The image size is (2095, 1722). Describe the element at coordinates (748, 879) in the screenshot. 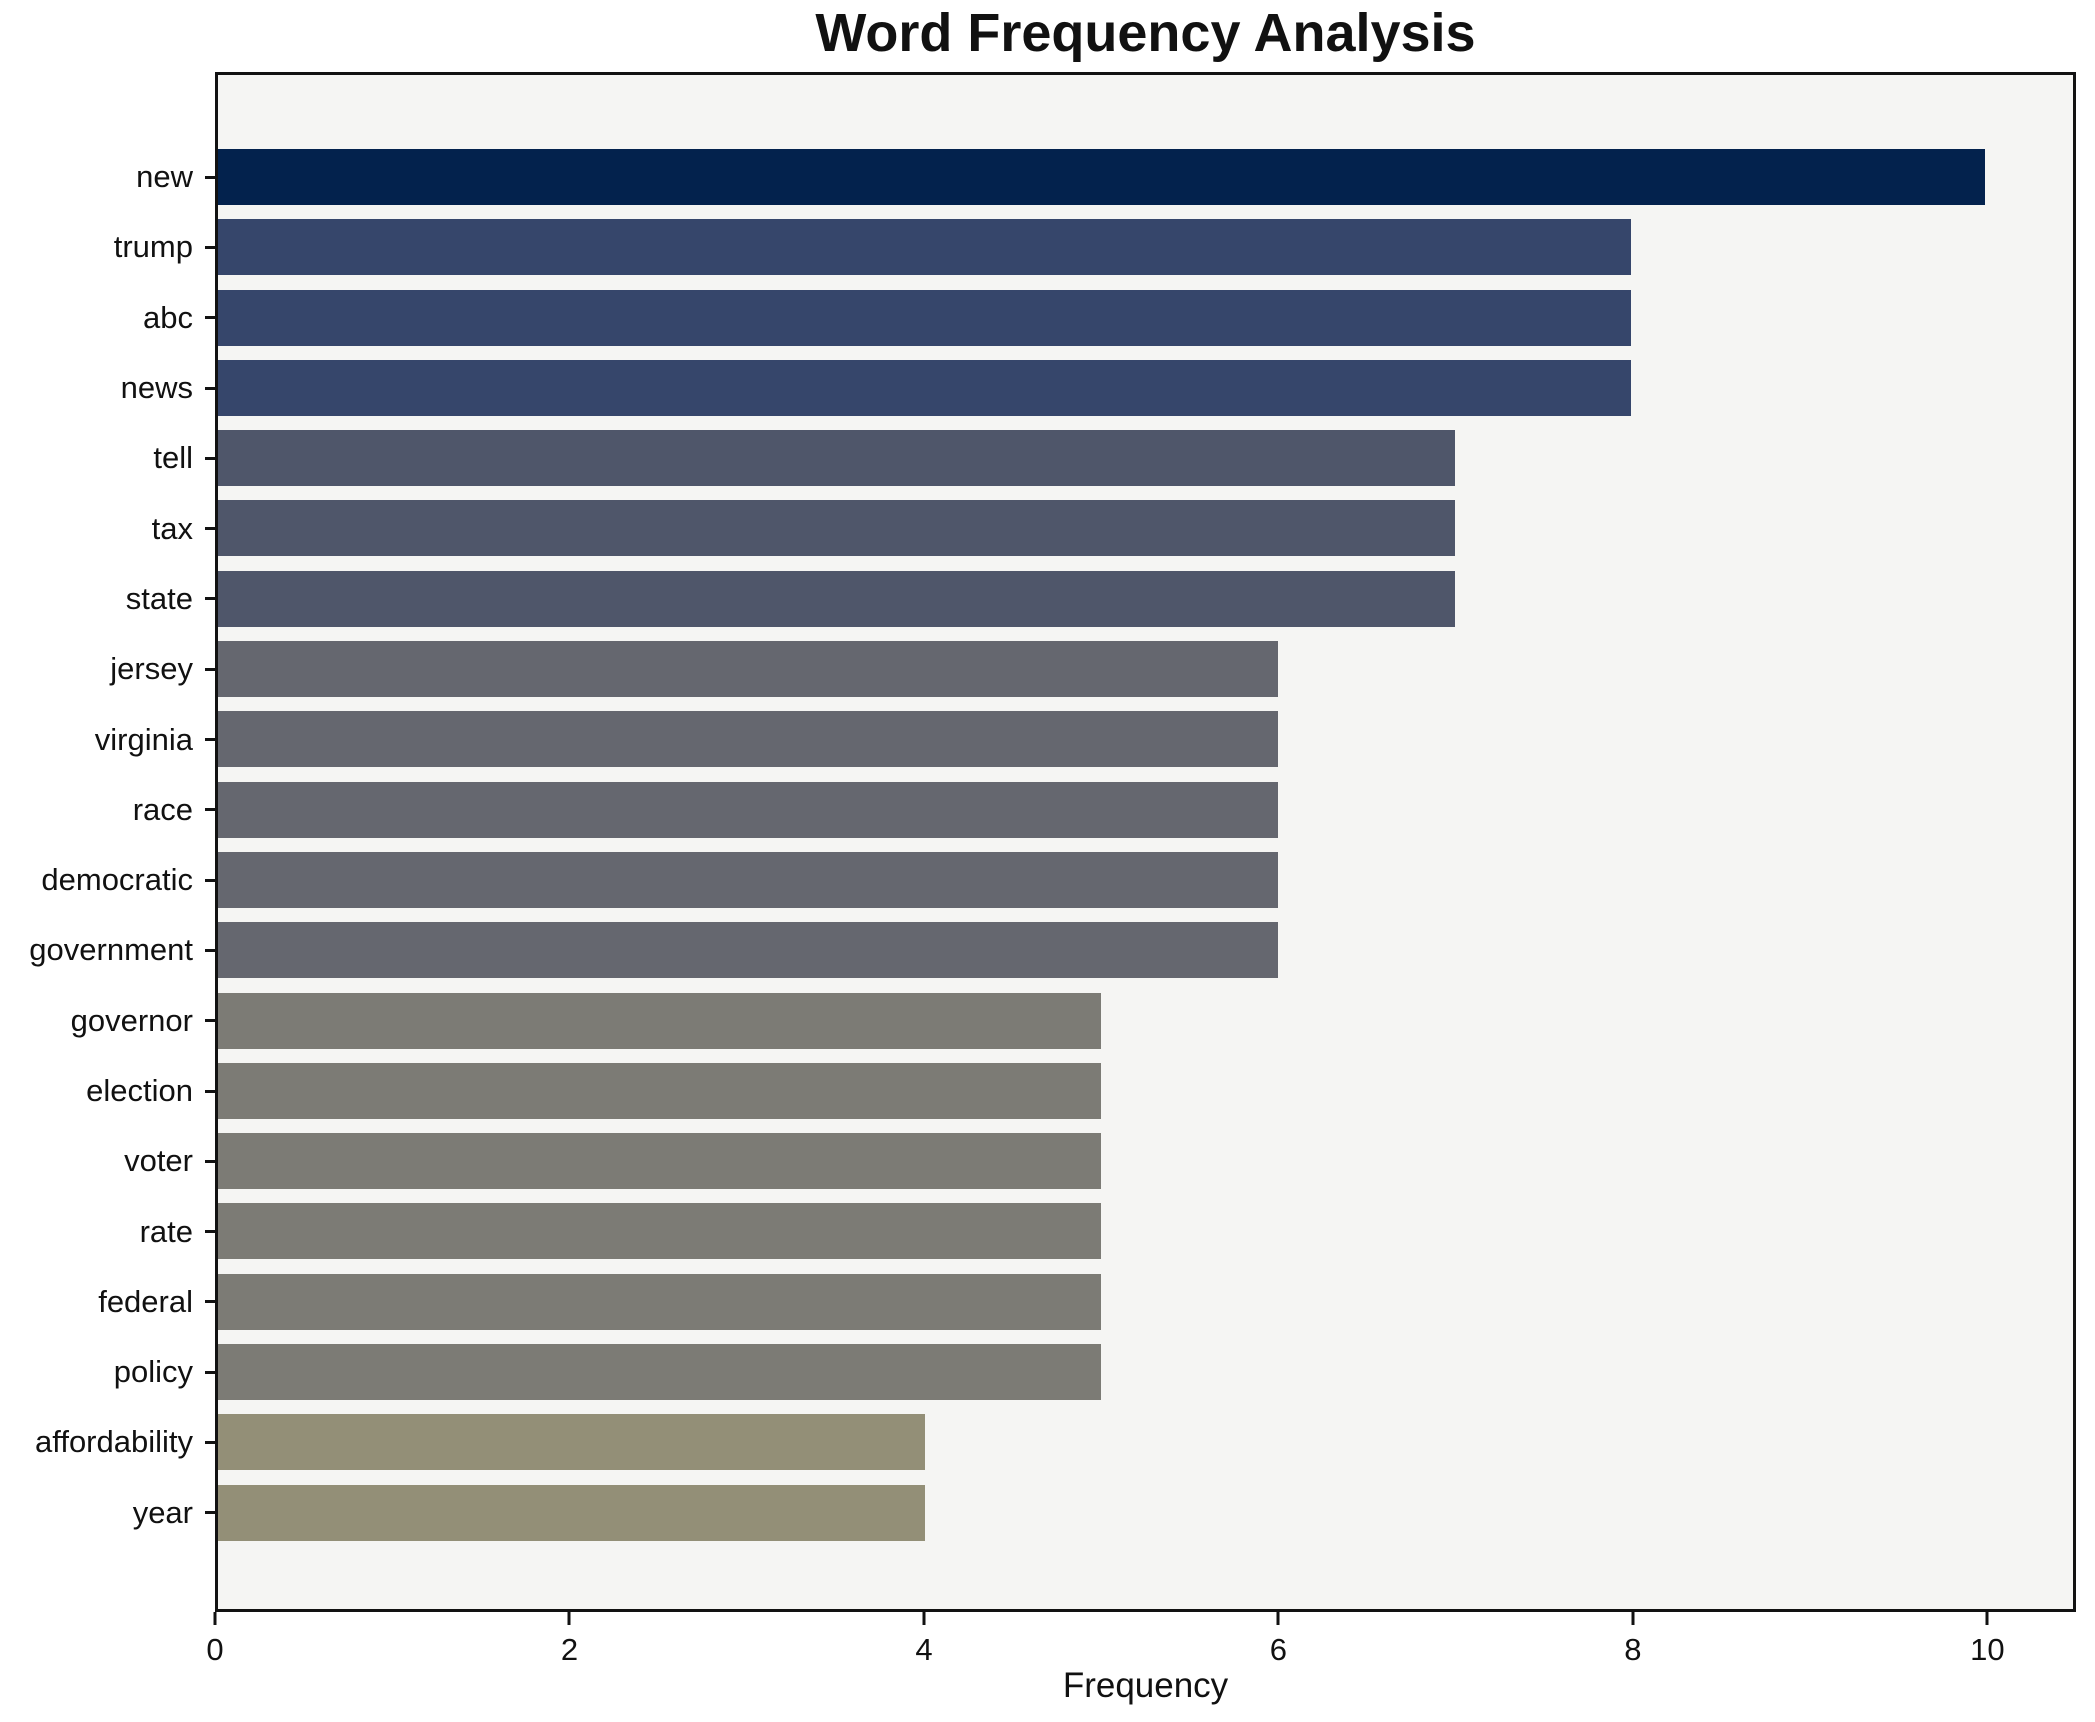

I see `bar-democratic` at that location.